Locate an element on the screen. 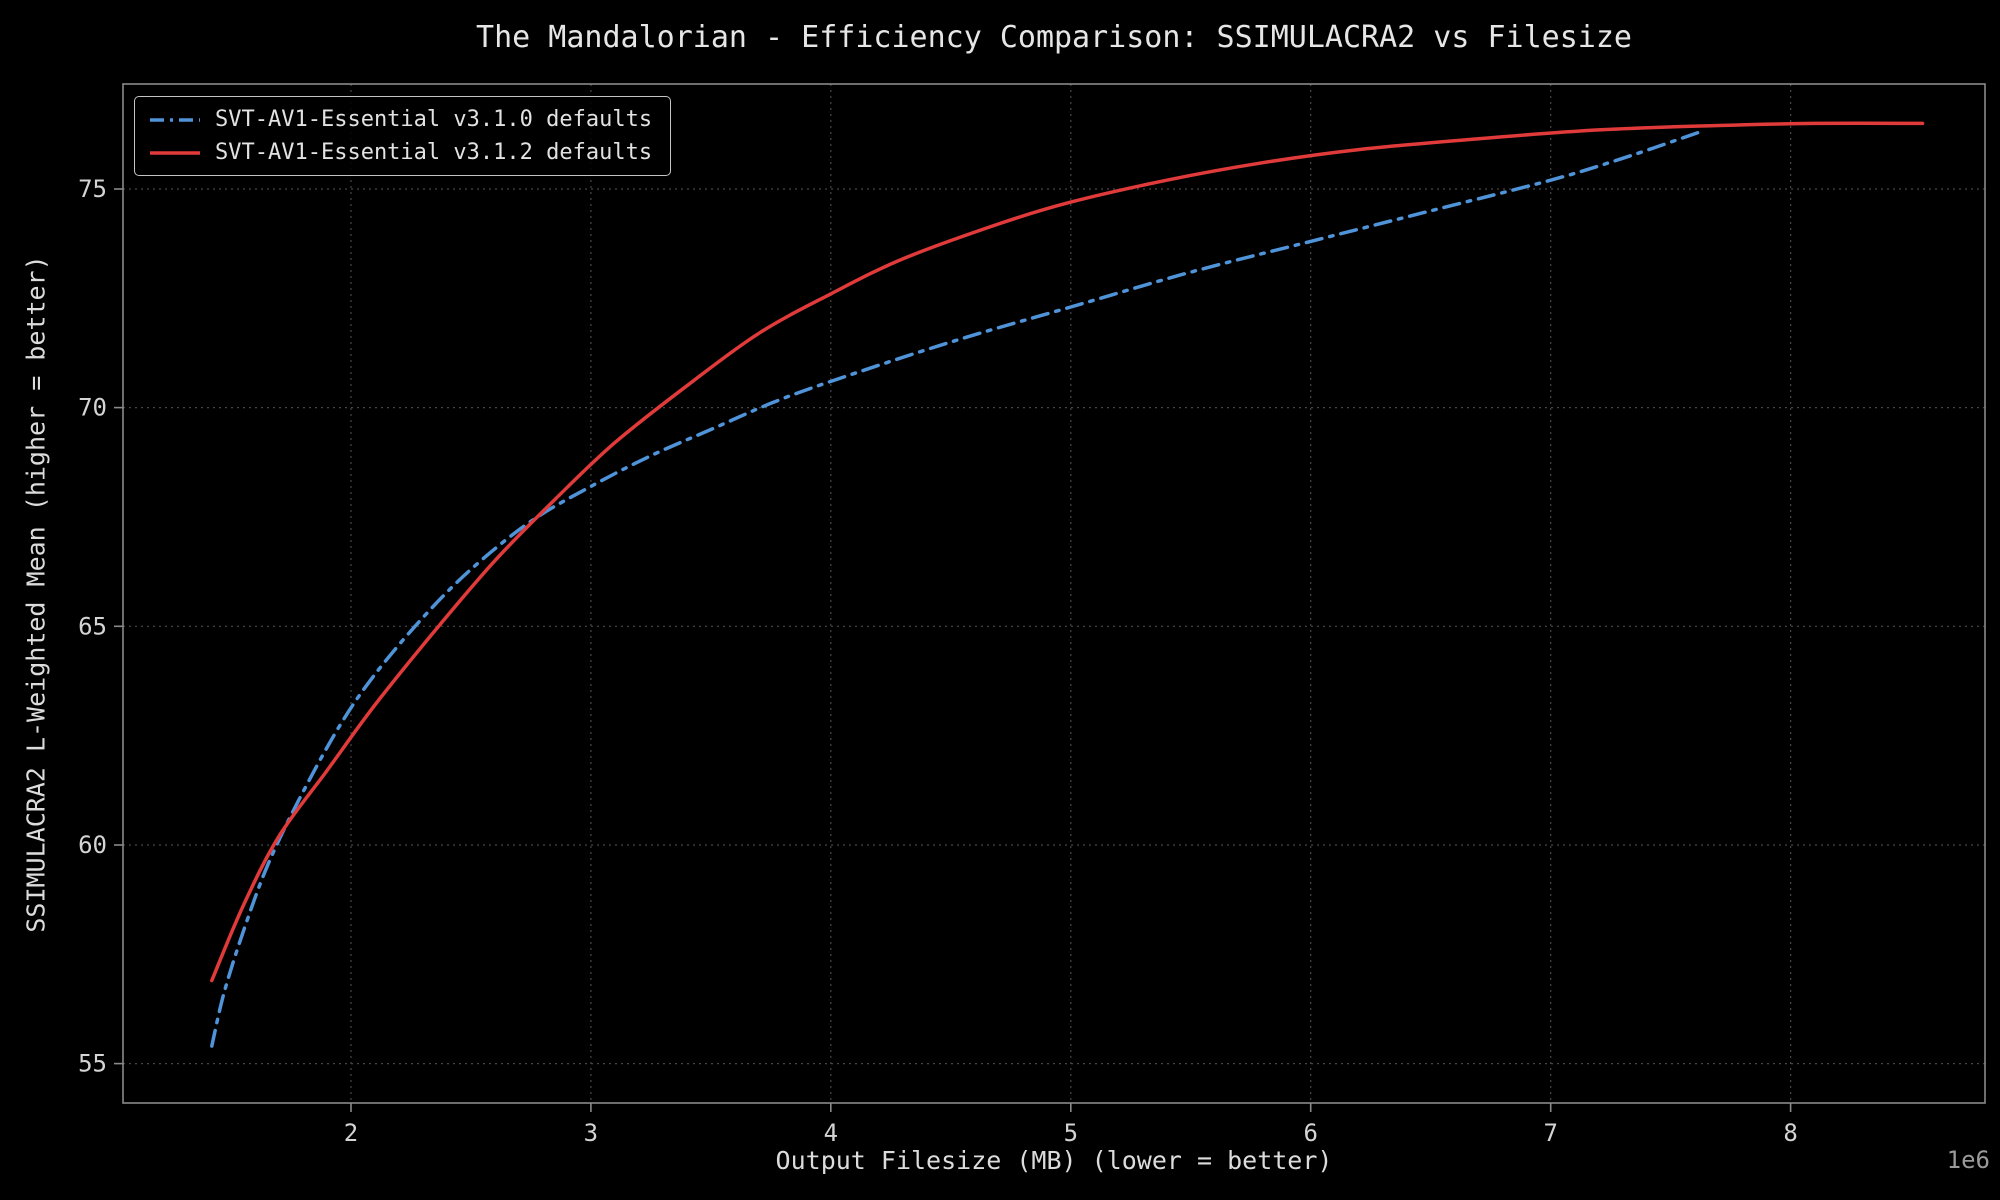  x-tick-label: 2 is located at coordinates (351, 1133).